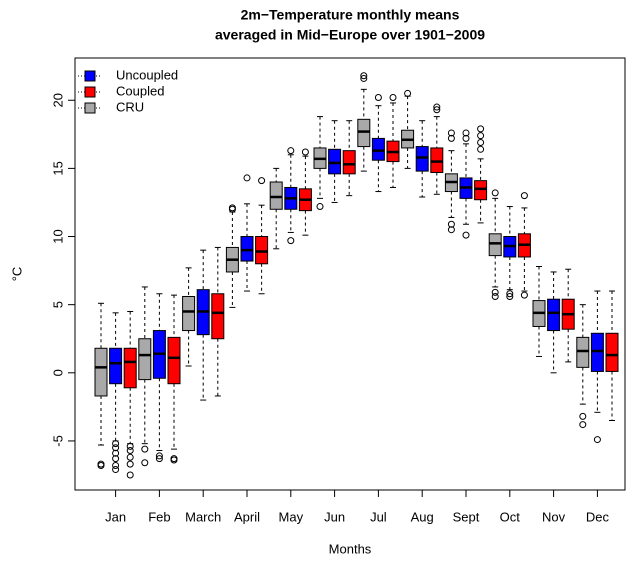 The width and height of the screenshot is (635, 568). I want to click on legend-label: Coupled, so click(140, 90).